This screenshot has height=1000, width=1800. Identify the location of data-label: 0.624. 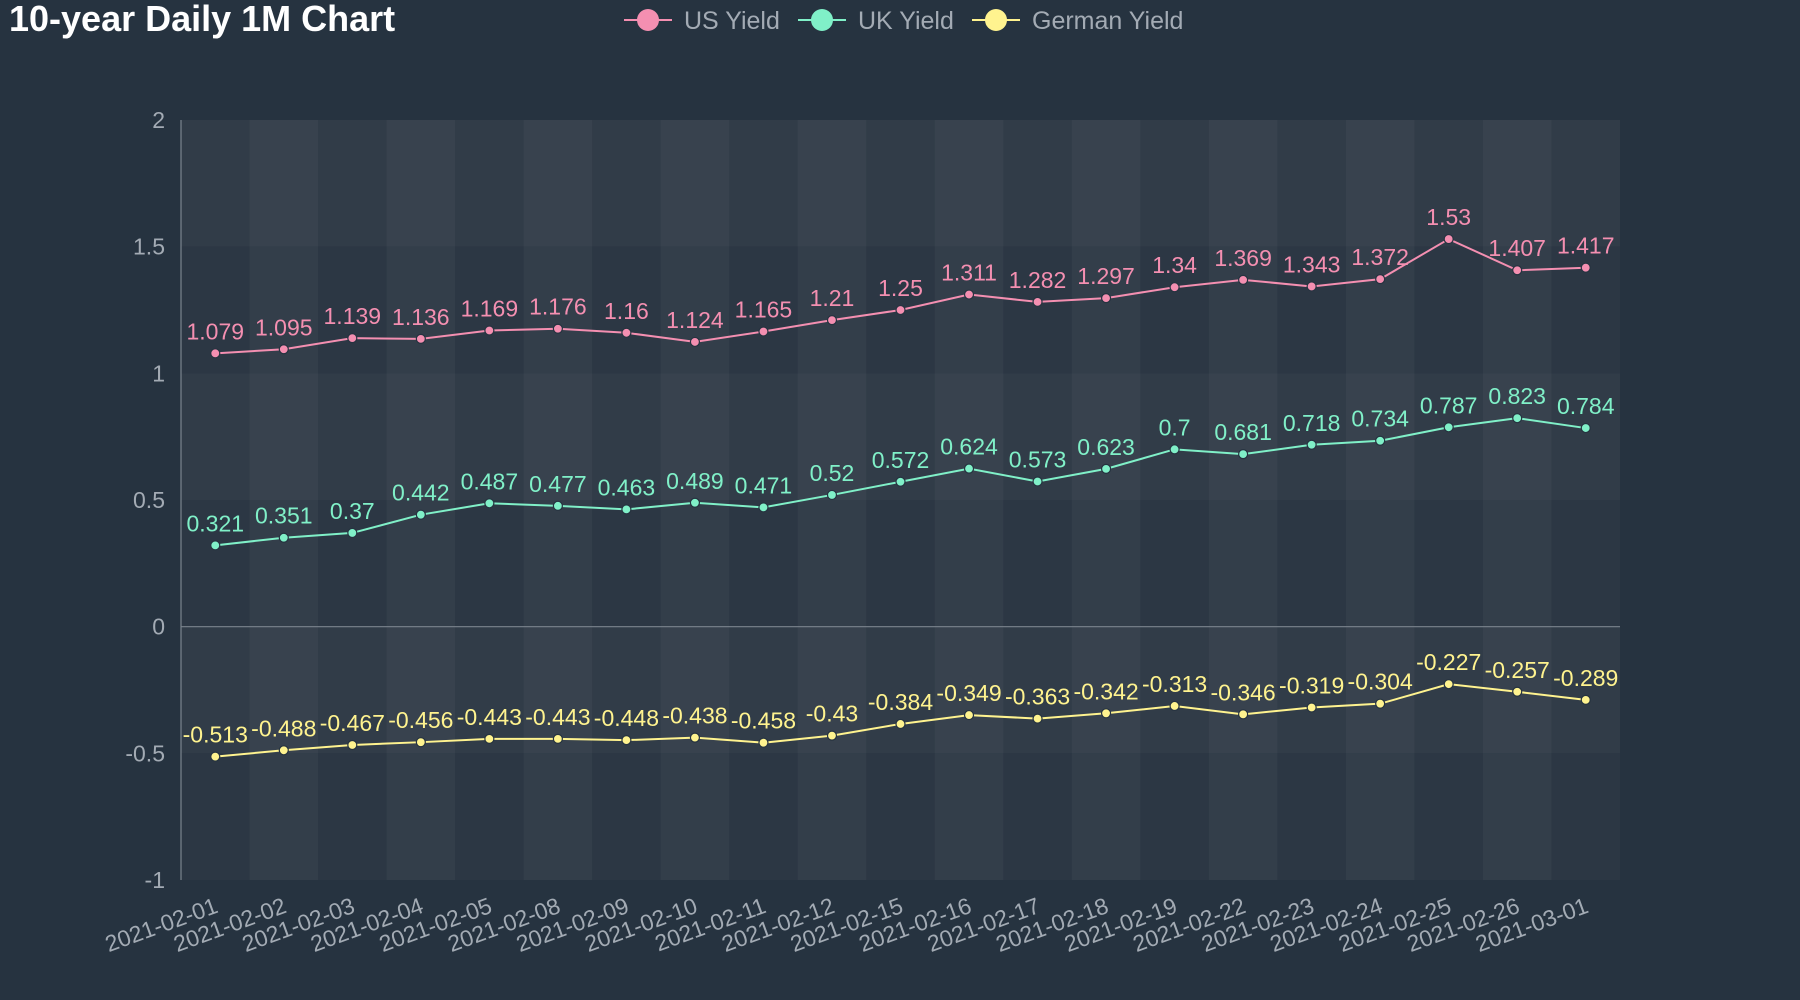
(969, 447).